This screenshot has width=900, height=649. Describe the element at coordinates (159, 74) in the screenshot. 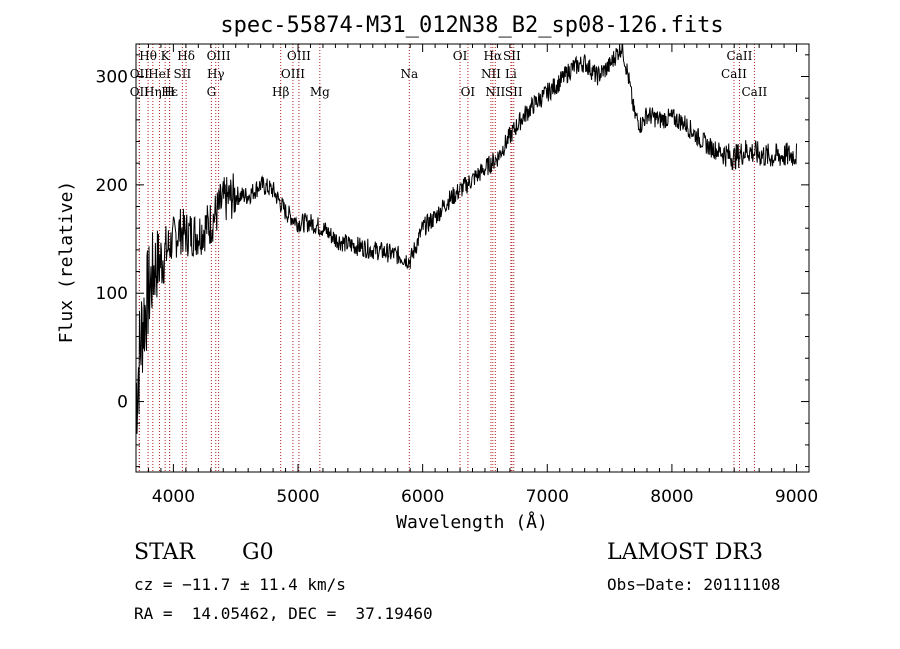

I see `line-marker-label: HeI` at that location.